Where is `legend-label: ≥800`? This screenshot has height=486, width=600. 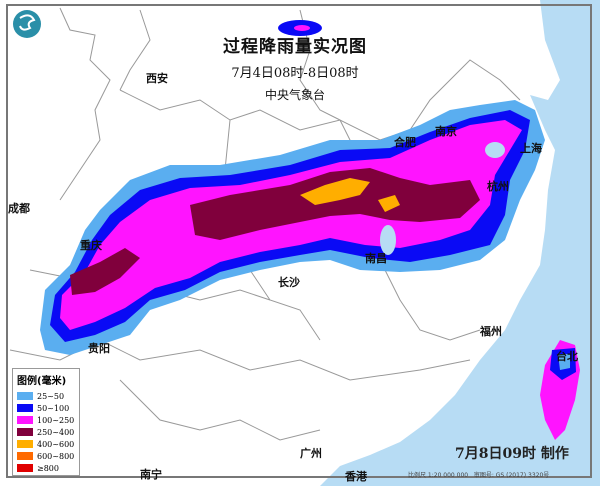 legend-label: ≥800 is located at coordinates (48, 468).